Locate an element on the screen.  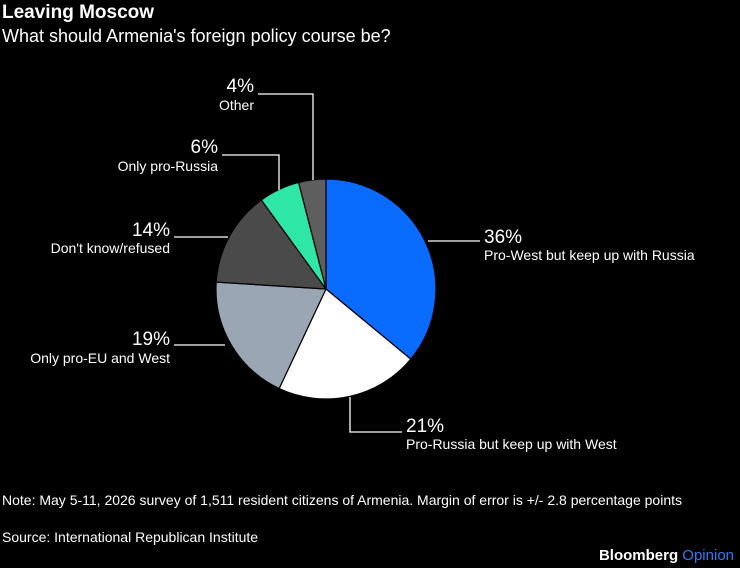
brand-logo: Bloomberg Opinion is located at coordinates (666, 555).